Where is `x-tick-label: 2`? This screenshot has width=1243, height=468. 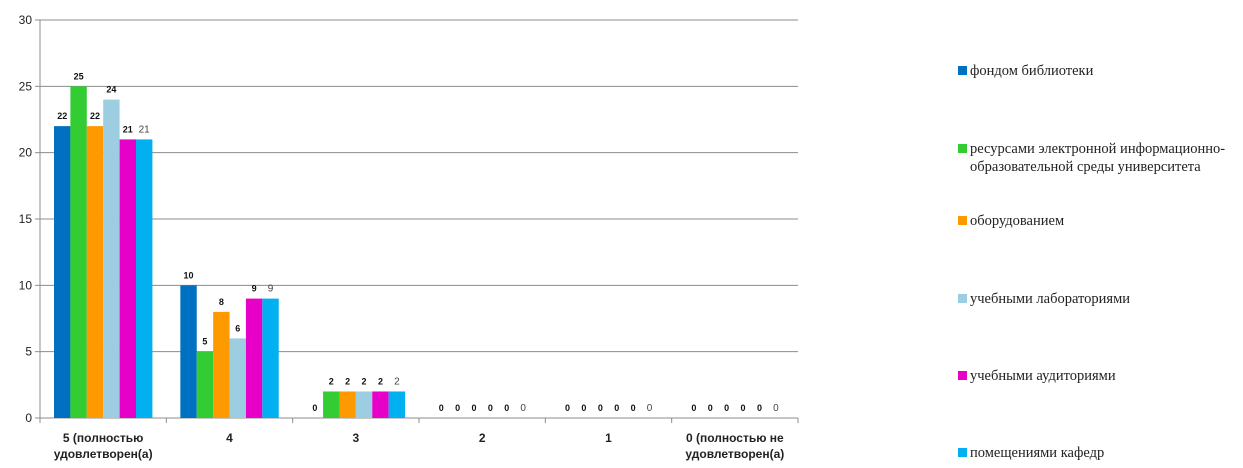 x-tick-label: 2 is located at coordinates (482, 438).